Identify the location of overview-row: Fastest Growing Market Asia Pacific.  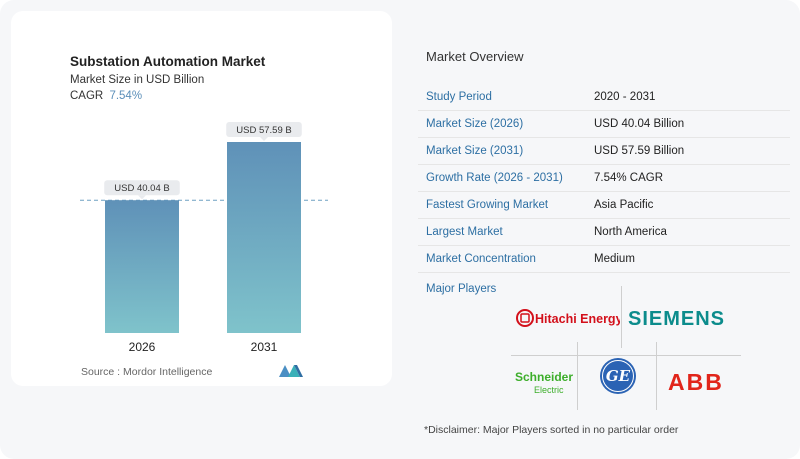
(604, 205).